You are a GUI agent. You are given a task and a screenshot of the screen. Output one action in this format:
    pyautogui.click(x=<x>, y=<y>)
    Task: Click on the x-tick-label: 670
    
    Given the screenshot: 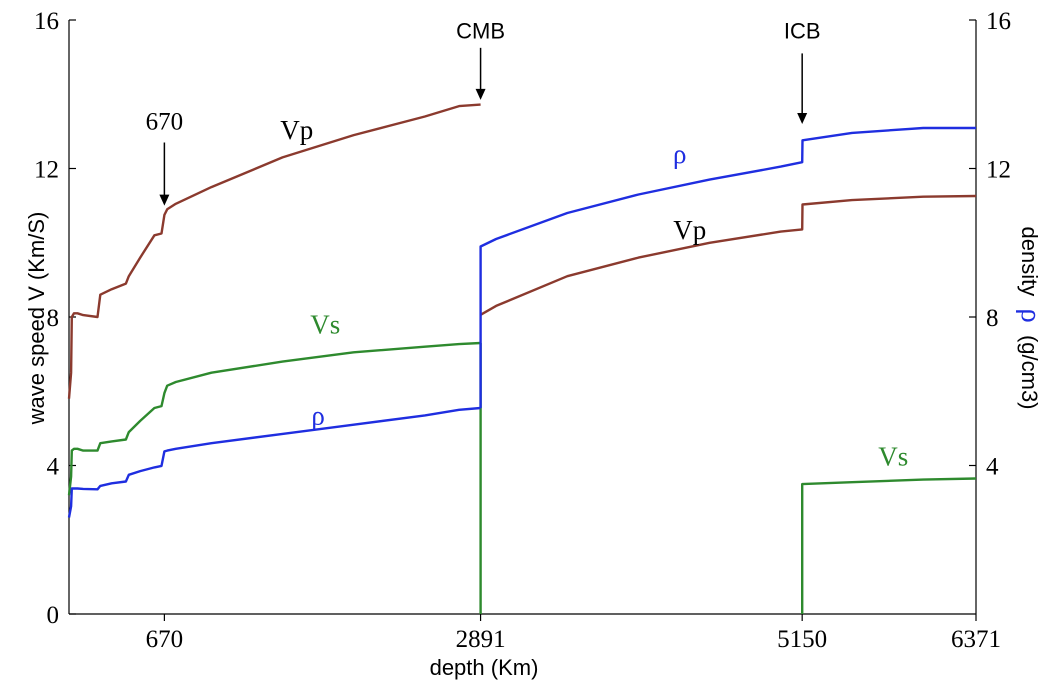 What is the action you would take?
    pyautogui.click(x=165, y=639)
    